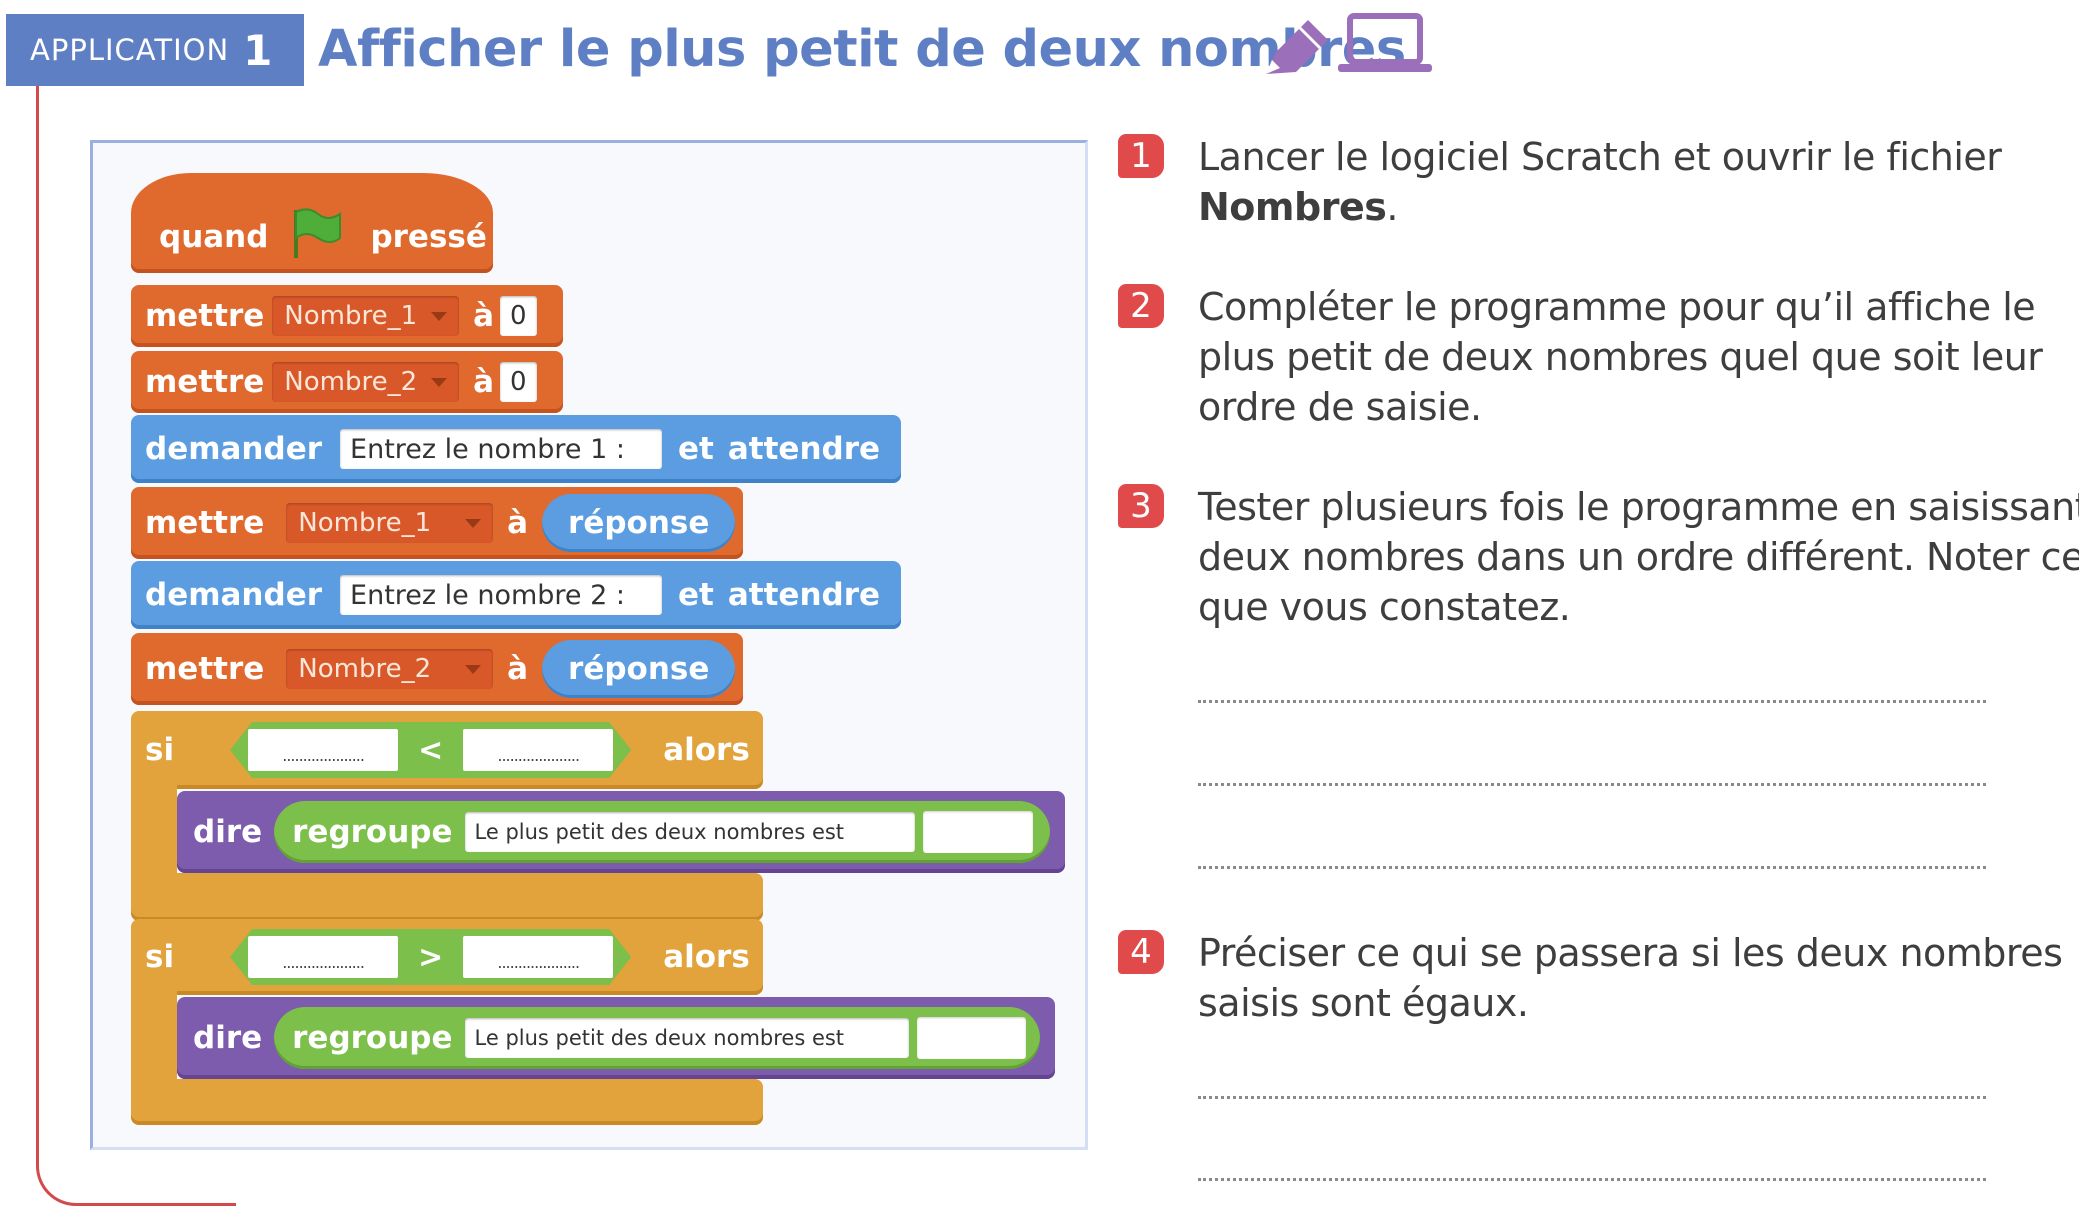 The height and width of the screenshot is (1209, 2079). I want to click on set-variable-block: mettre Nombre_1 à réponse, so click(437, 523).